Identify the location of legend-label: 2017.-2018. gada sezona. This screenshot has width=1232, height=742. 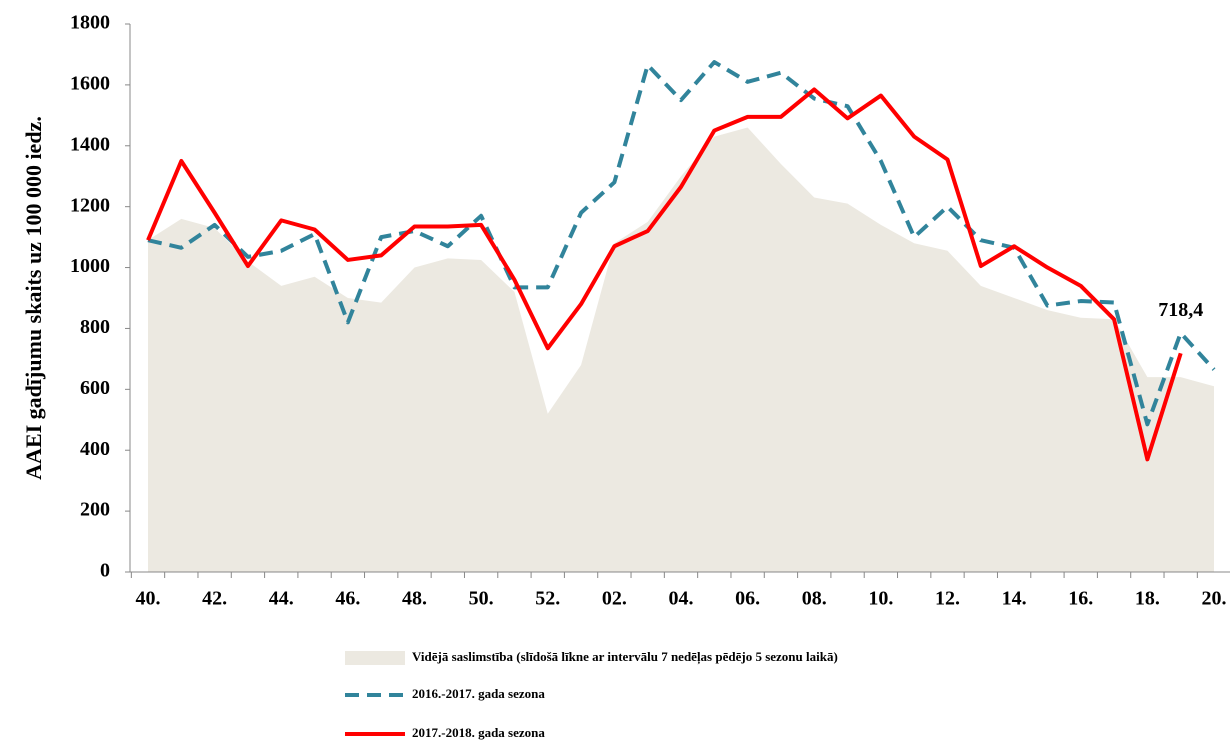
(478, 732).